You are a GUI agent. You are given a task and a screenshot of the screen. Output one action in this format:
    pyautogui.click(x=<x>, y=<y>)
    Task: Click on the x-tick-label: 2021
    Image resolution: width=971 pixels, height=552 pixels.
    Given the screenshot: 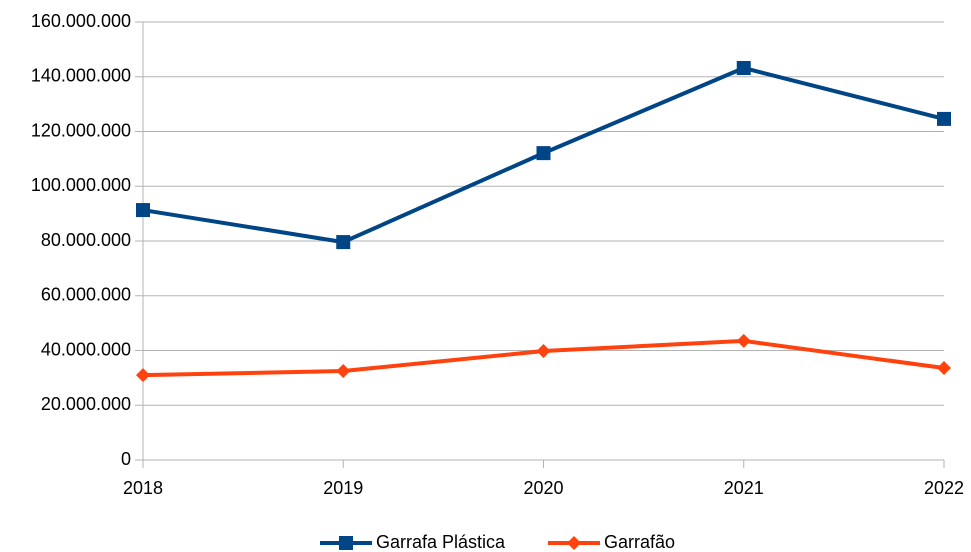 What is the action you would take?
    pyautogui.click(x=744, y=488)
    